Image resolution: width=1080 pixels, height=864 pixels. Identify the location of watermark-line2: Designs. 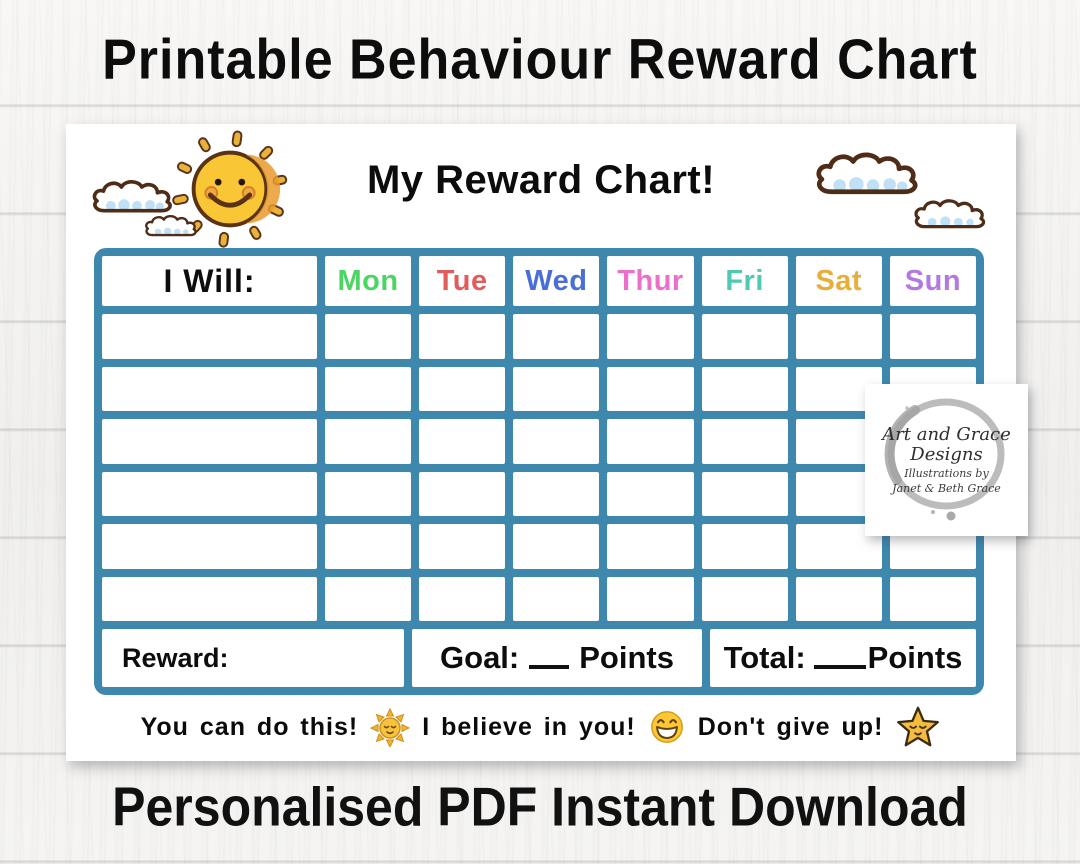
(946, 455).